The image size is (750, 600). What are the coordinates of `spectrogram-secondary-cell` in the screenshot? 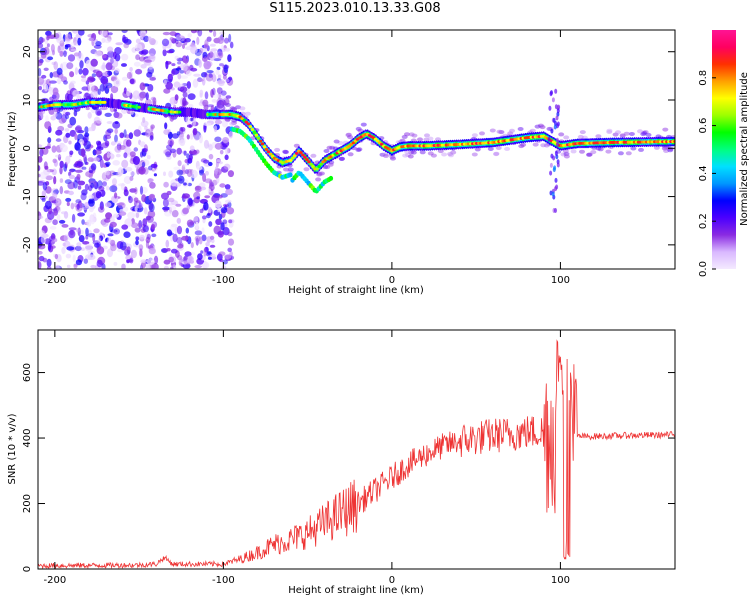 It's located at (290, 175).